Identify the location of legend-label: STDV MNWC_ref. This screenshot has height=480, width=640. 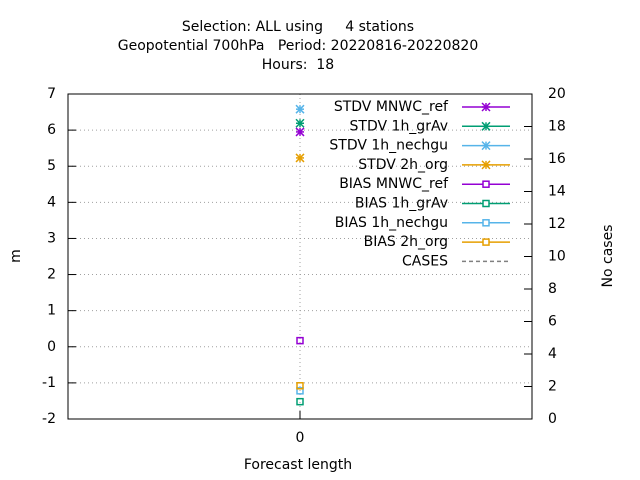
(391, 107).